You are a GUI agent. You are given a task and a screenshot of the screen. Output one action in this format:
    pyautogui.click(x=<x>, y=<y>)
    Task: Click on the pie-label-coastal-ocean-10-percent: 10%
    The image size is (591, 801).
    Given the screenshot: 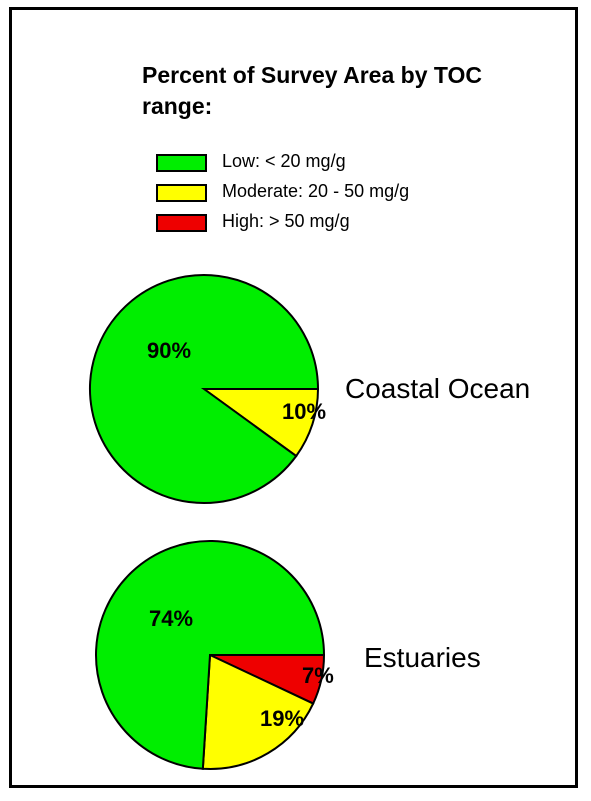 What is the action you would take?
    pyautogui.click(x=304, y=411)
    